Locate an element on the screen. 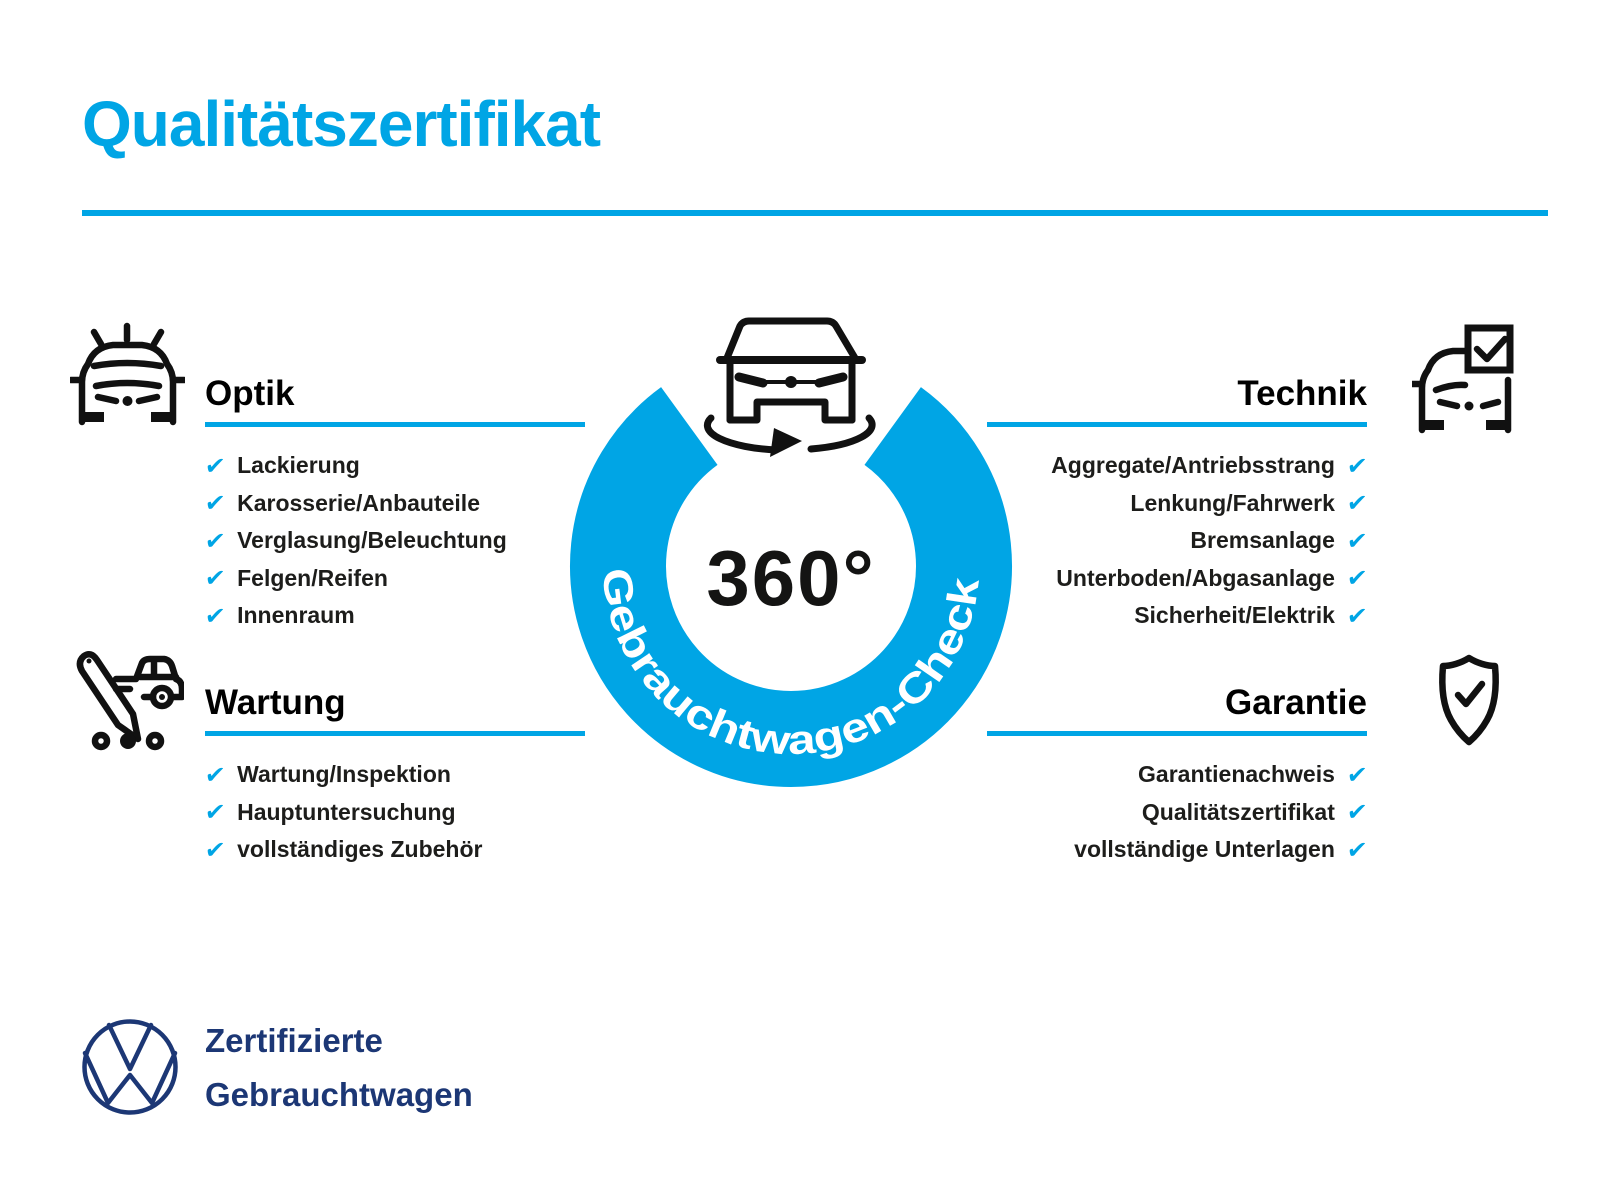  brand-line-2: Gebrauchtwagen is located at coordinates (339, 1094).